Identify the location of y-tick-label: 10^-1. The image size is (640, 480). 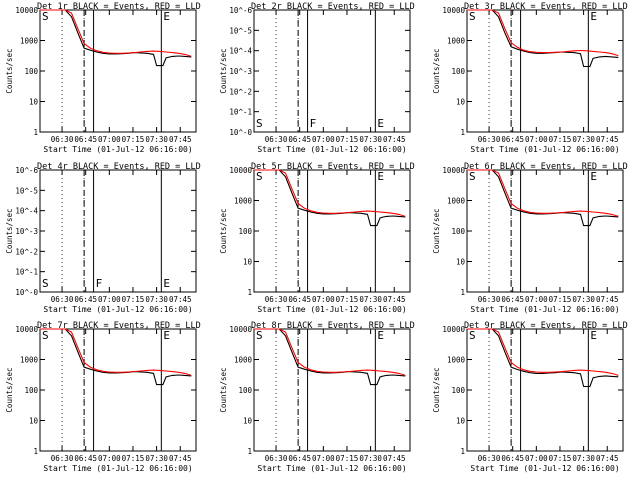
(240, 112).